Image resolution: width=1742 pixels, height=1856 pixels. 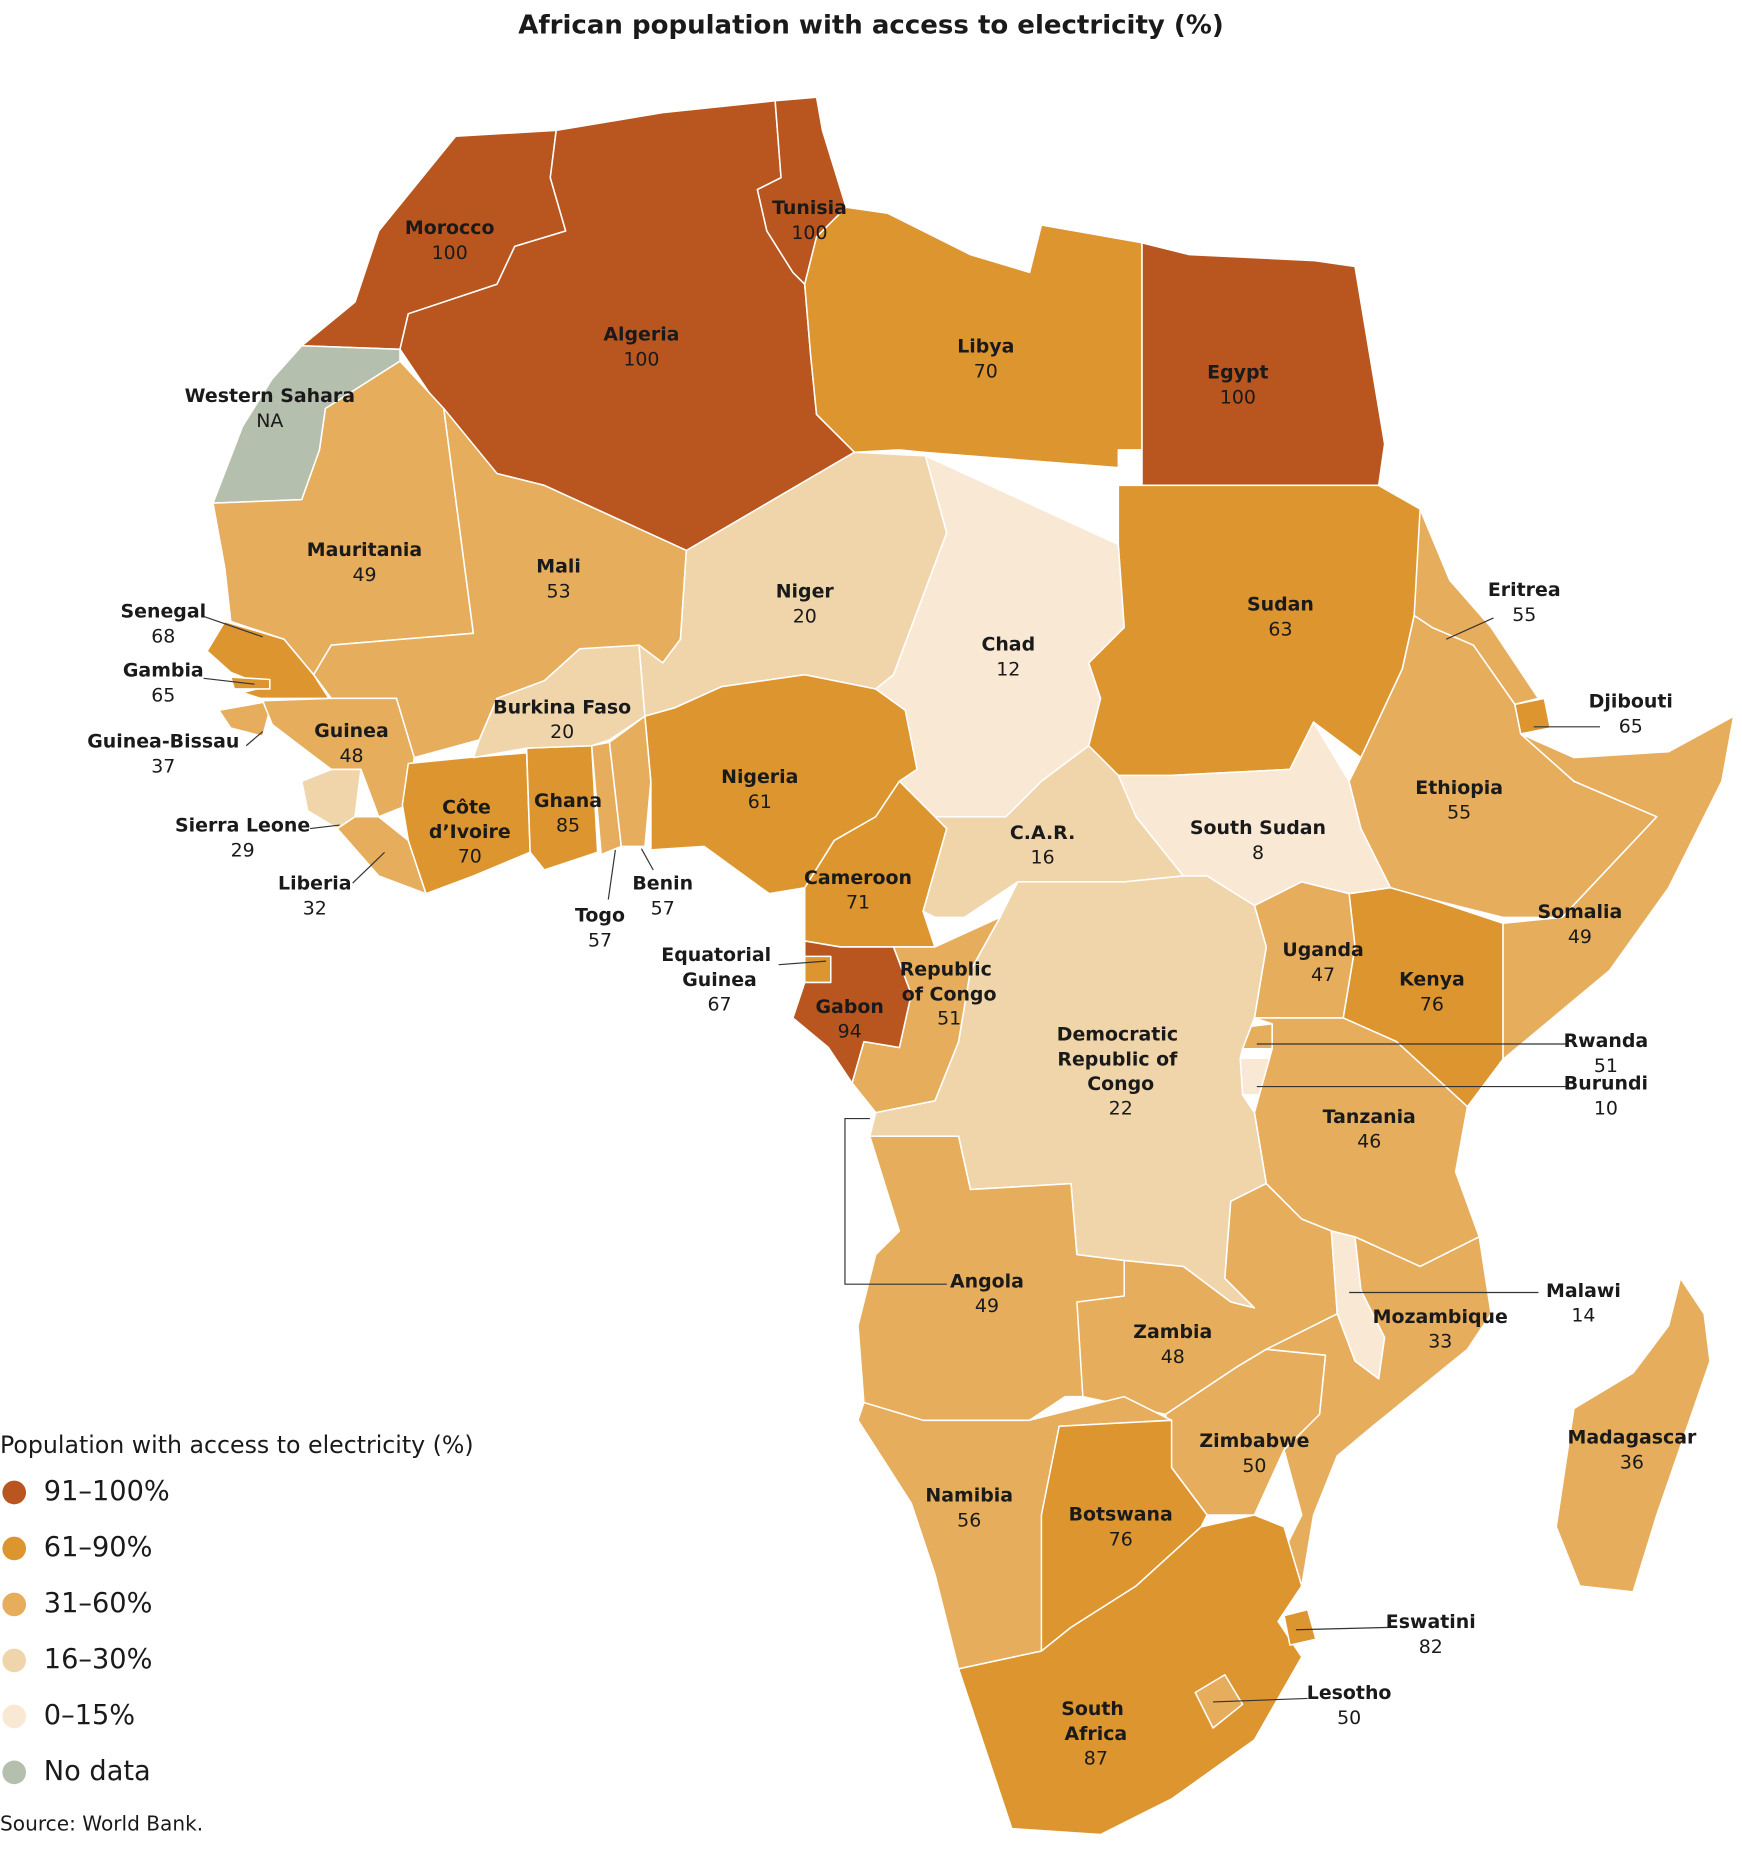 What do you see at coordinates (1322, 950) in the screenshot?
I see `country-name: Uganda` at bounding box center [1322, 950].